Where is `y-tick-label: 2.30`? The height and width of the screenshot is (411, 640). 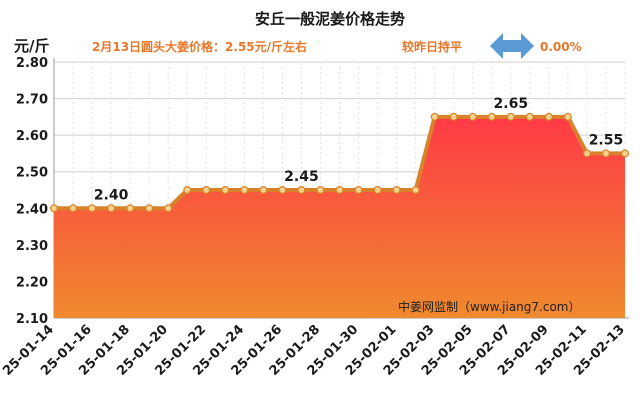 y-tick-label: 2.30 is located at coordinates (32, 246).